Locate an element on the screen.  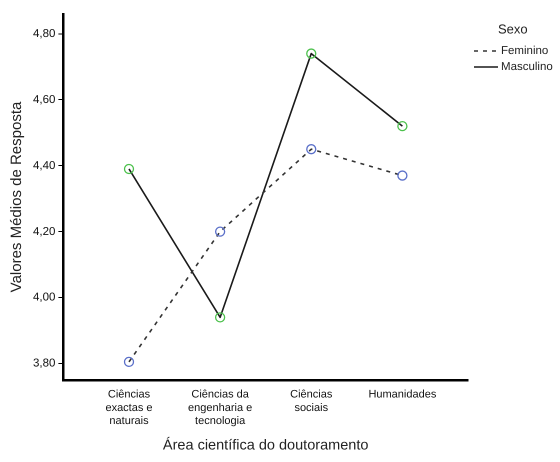
y-tick-label: 4,40 is located at coordinates (44, 166).